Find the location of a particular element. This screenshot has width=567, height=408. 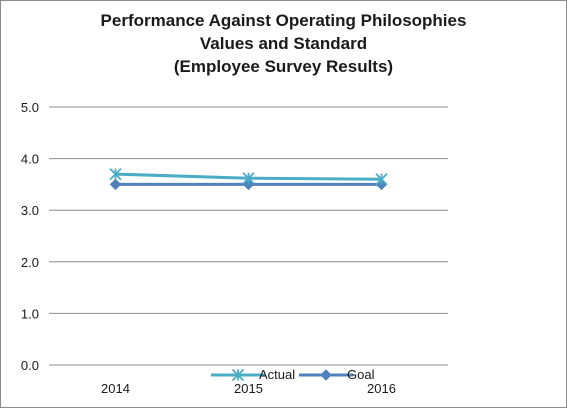

legend-goal-marker is located at coordinates (326, 375).